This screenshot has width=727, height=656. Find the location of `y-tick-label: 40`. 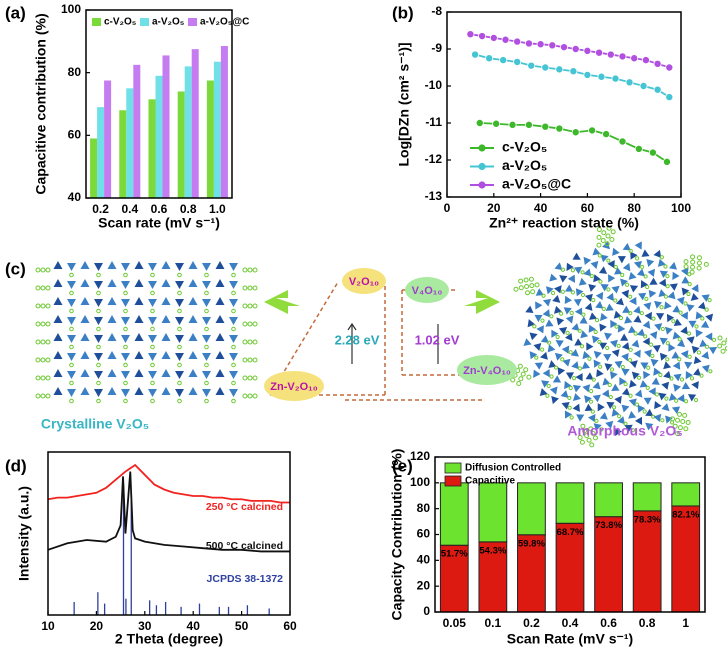

y-tick-label: 40 is located at coordinates (75, 197).